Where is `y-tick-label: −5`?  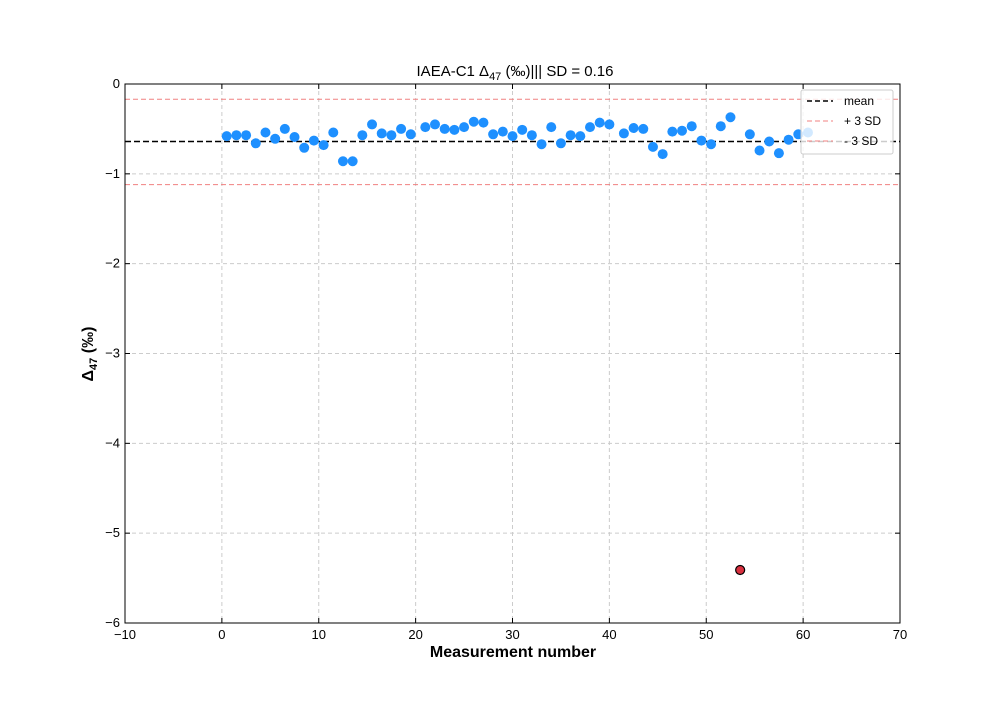 y-tick-label: −5 is located at coordinates (112, 532).